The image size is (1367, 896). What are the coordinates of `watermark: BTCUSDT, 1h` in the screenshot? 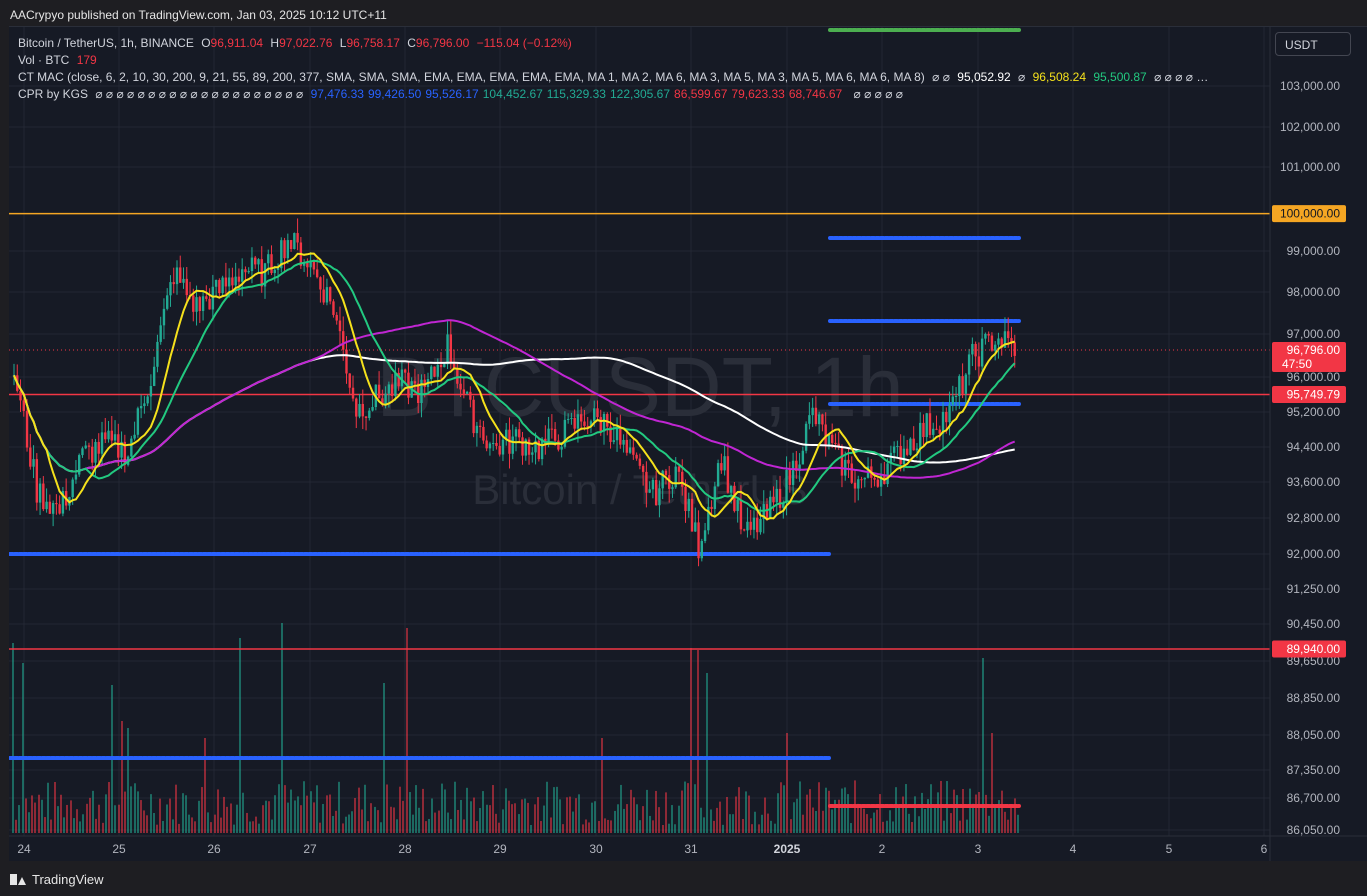 It's located at (639, 387).